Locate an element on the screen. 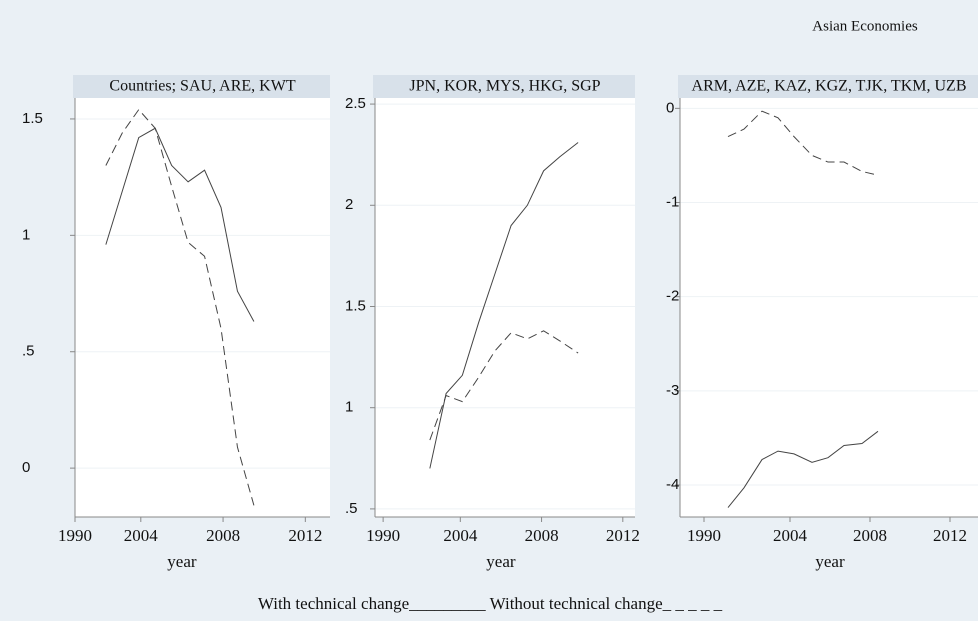 The height and width of the screenshot is (621, 978). y-tick-label: 2 is located at coordinates (349, 204).